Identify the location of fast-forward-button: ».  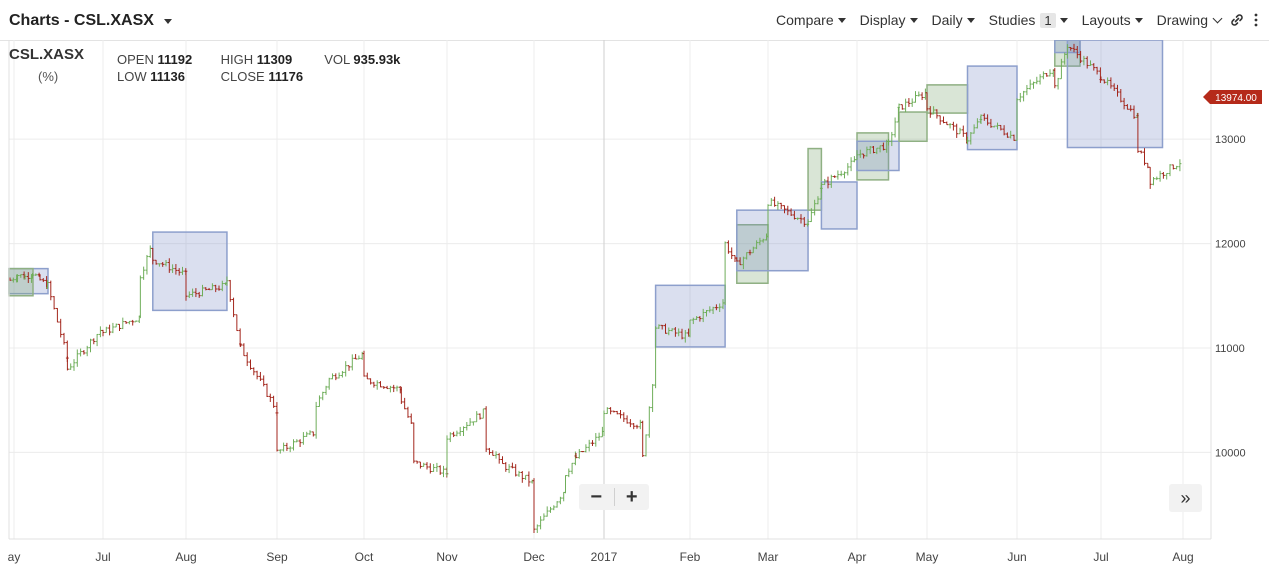
(1185, 498).